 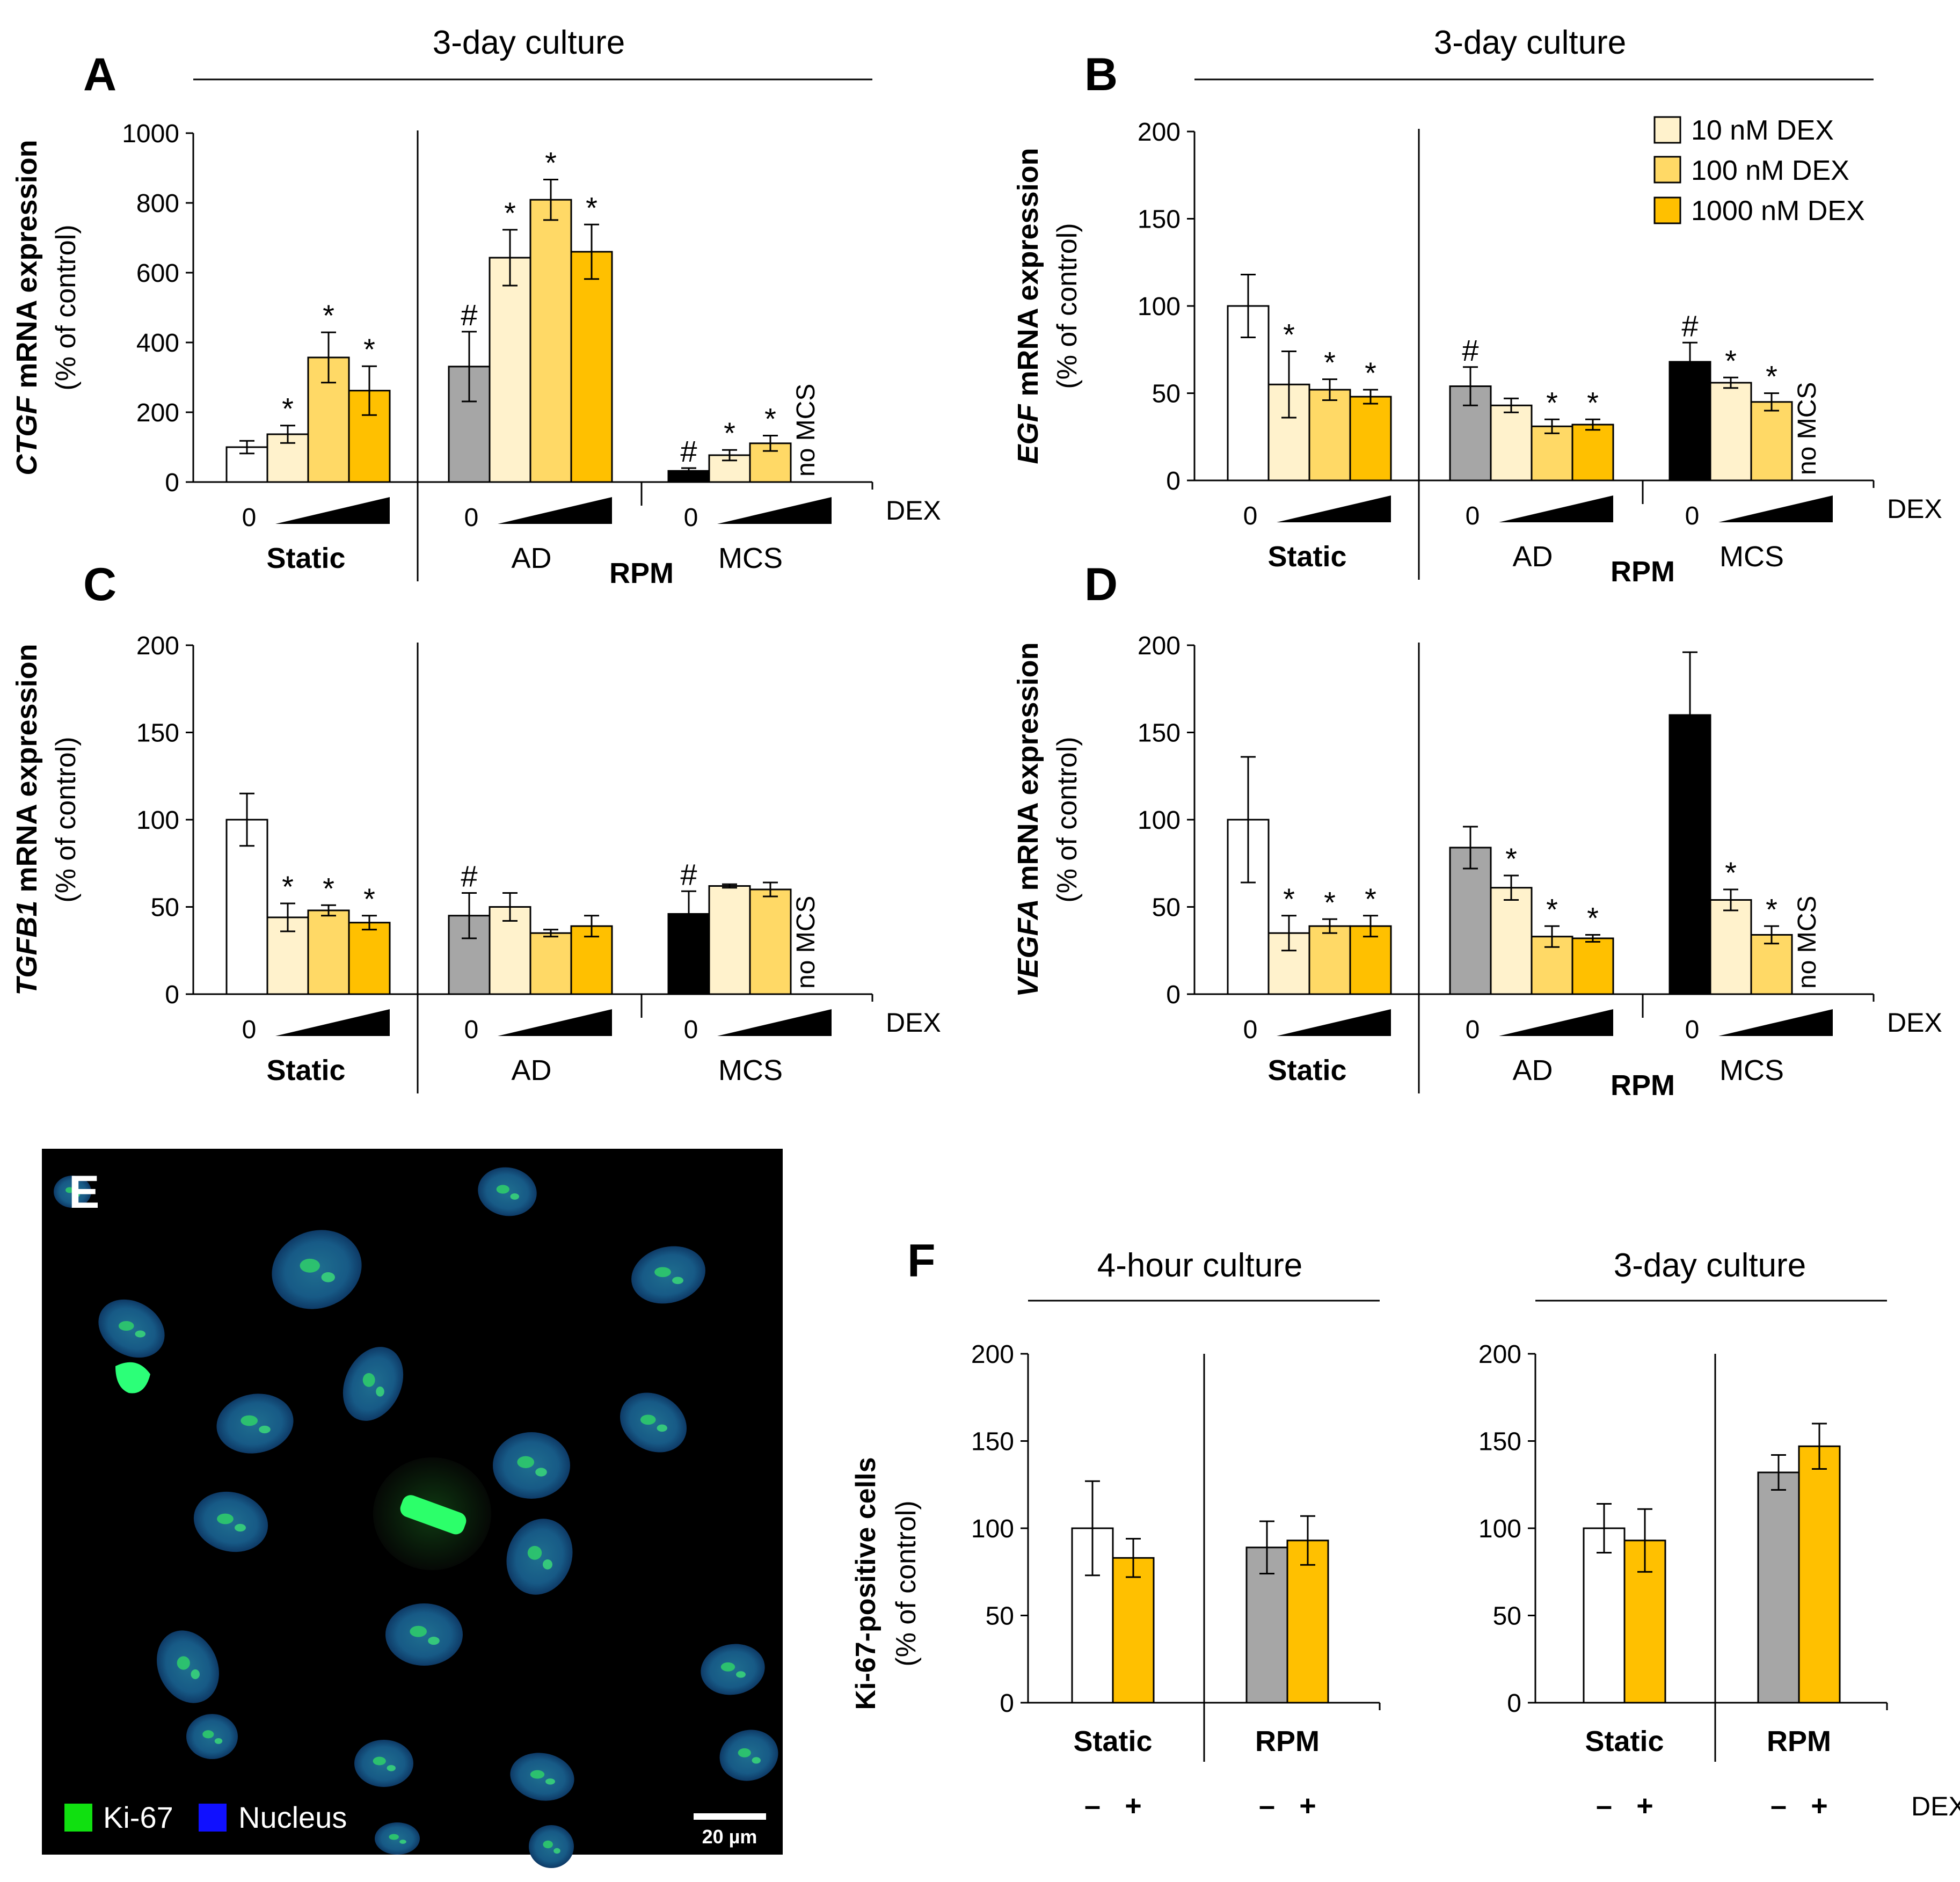 I want to click on legend-label-100nm: 100 nM DEX, so click(x=1770, y=170).